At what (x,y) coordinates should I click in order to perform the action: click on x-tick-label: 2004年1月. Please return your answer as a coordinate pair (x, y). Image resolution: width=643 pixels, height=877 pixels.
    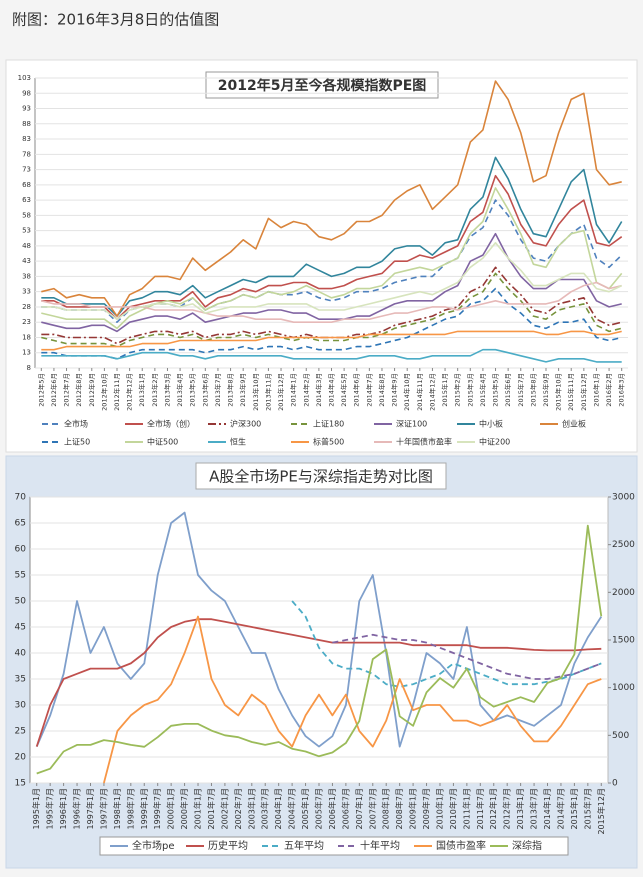
    Looking at the image, I should click on (278, 808).